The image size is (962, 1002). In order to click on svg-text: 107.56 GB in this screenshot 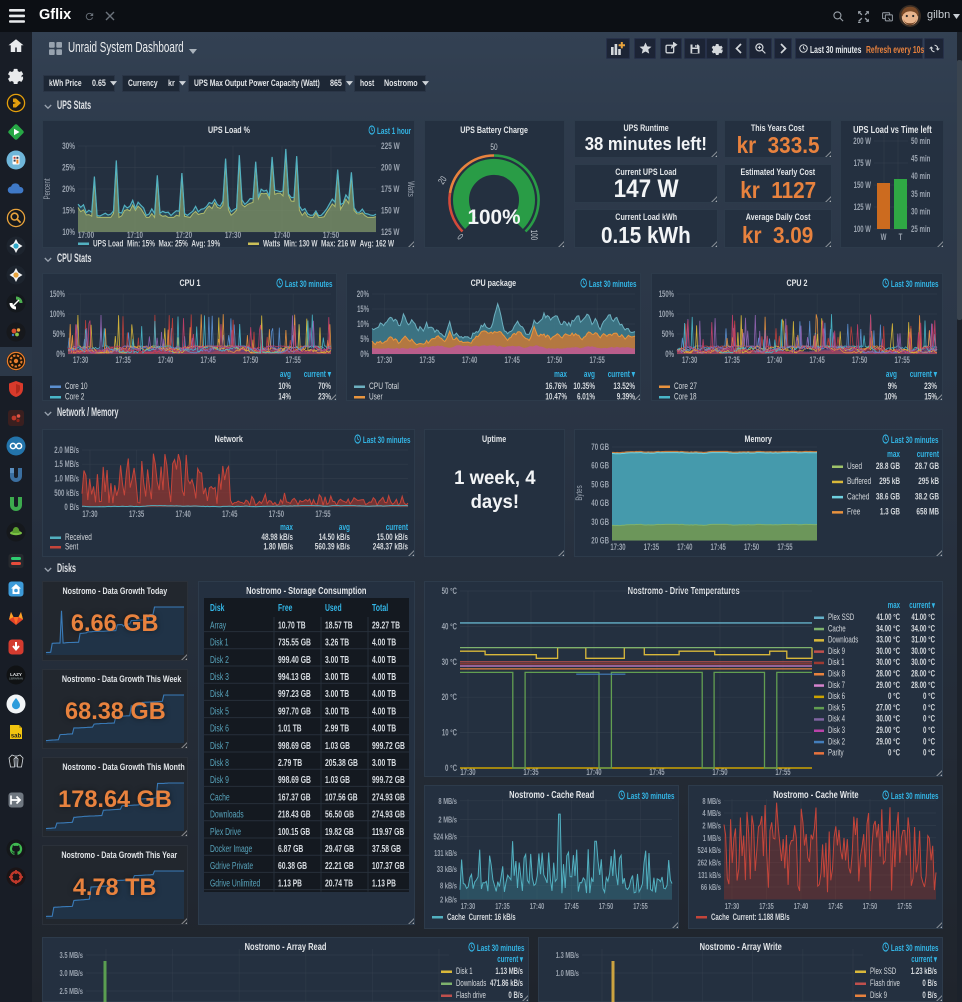, I will do `click(341, 797)`.